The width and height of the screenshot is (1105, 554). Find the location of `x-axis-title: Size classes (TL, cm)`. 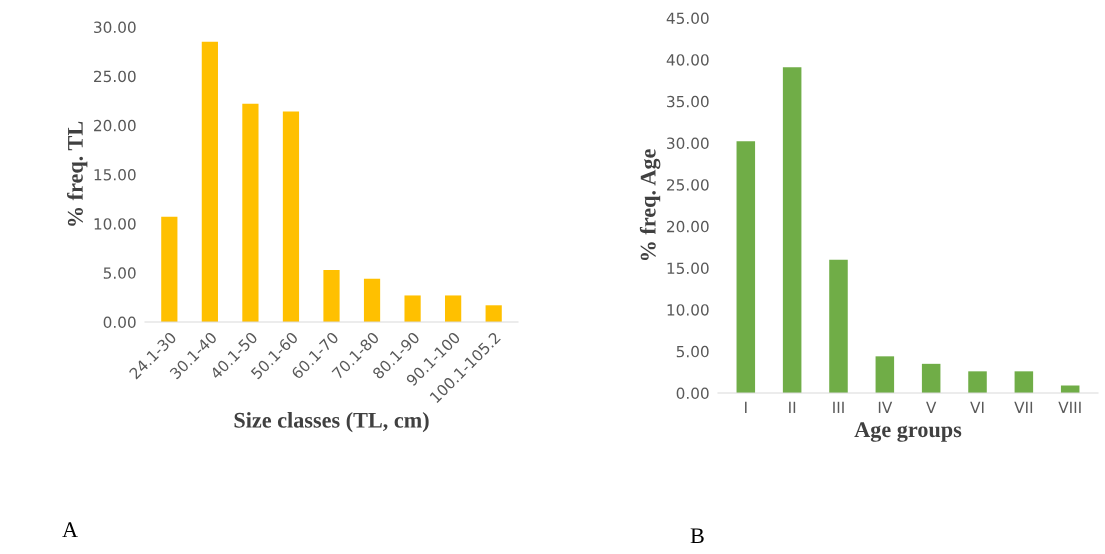

x-axis-title: Size classes (TL, cm) is located at coordinates (331, 422).